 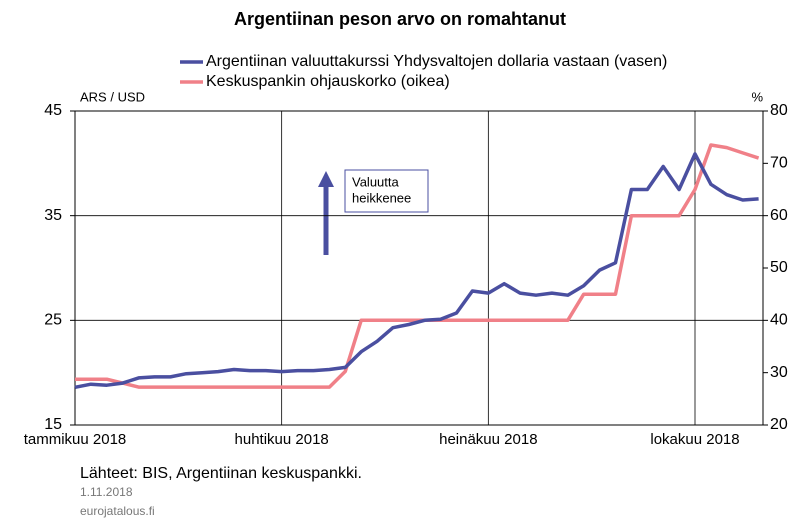 I want to click on annotation-box, so click(x=386, y=191).